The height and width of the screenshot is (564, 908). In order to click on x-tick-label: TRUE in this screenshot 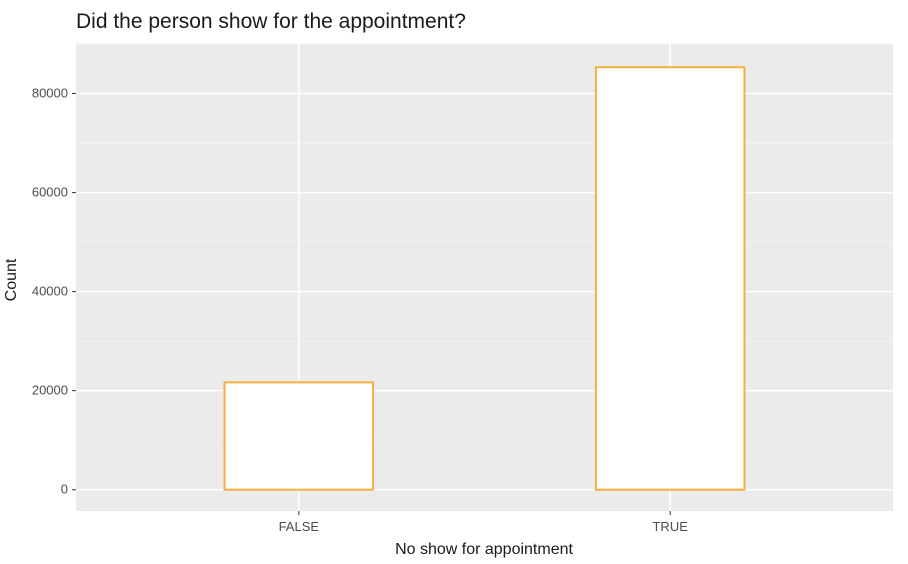, I will do `click(670, 526)`.